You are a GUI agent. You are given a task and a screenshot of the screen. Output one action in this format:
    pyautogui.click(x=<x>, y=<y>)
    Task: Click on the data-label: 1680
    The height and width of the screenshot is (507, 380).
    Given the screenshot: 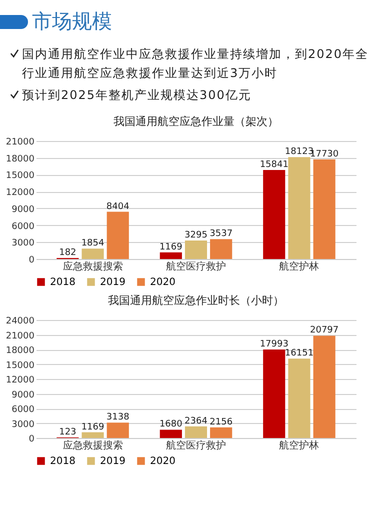 What is the action you would take?
    pyautogui.click(x=171, y=425)
    